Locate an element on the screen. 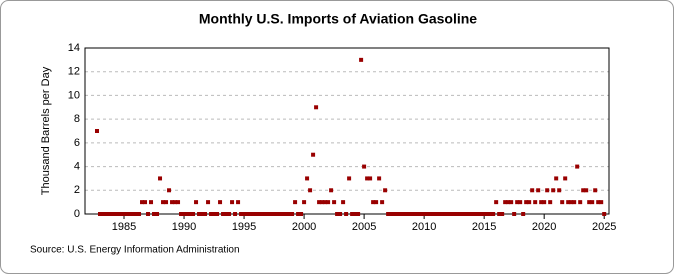 The height and width of the screenshot is (280, 675). y-tick-label: 8 is located at coordinates (77, 119).